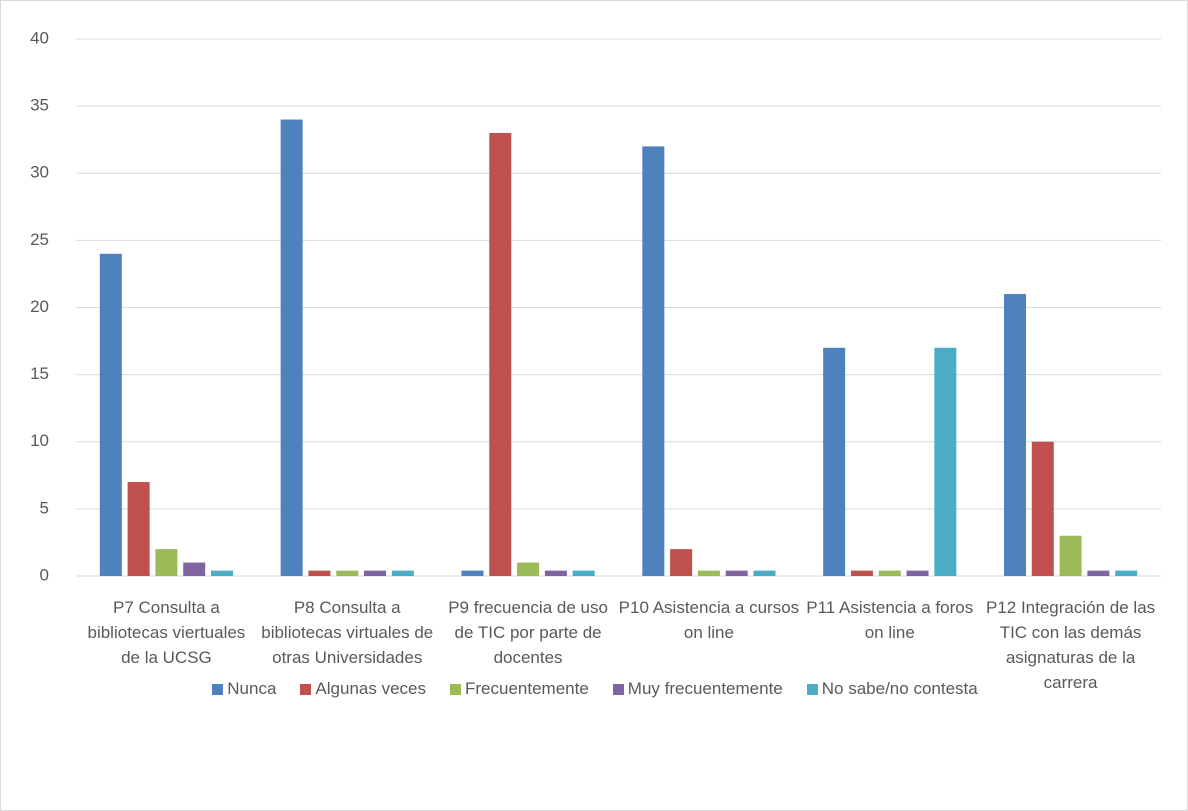 The width and height of the screenshot is (1188, 811). I want to click on legend-label: Muy frecuentemente, so click(705, 688).